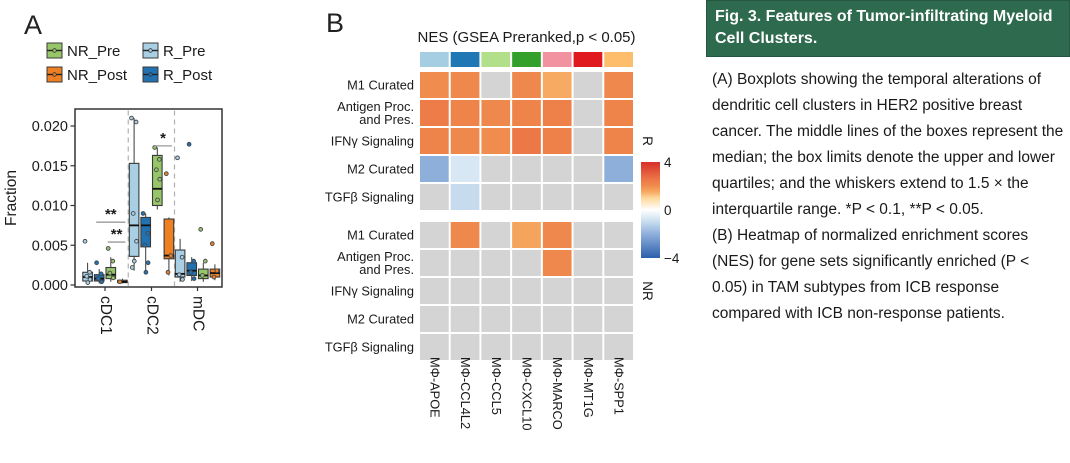  Describe the element at coordinates (50, 167) in the screenshot. I see `y-tick-label: 0.015` at that location.